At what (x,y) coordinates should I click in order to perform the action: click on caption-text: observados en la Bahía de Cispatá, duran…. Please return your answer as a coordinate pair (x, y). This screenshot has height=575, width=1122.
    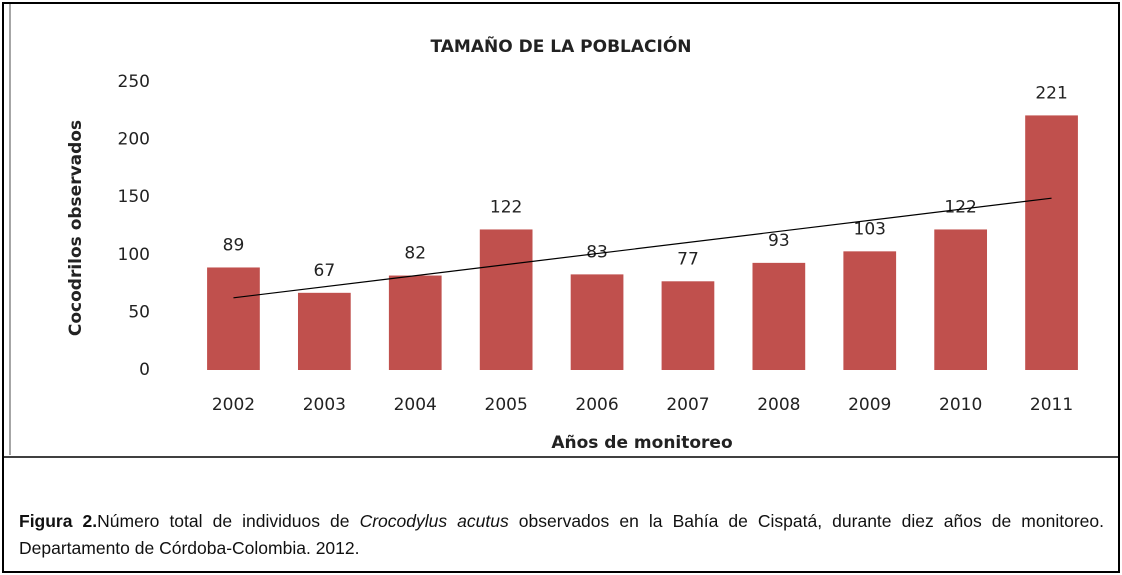
    Looking at the image, I should click on (561, 534).